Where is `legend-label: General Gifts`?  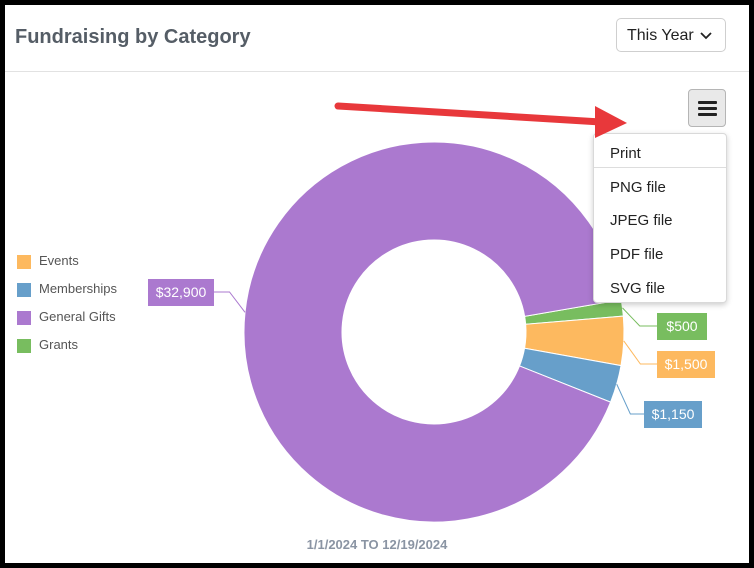 legend-label: General Gifts is located at coordinates (77, 316).